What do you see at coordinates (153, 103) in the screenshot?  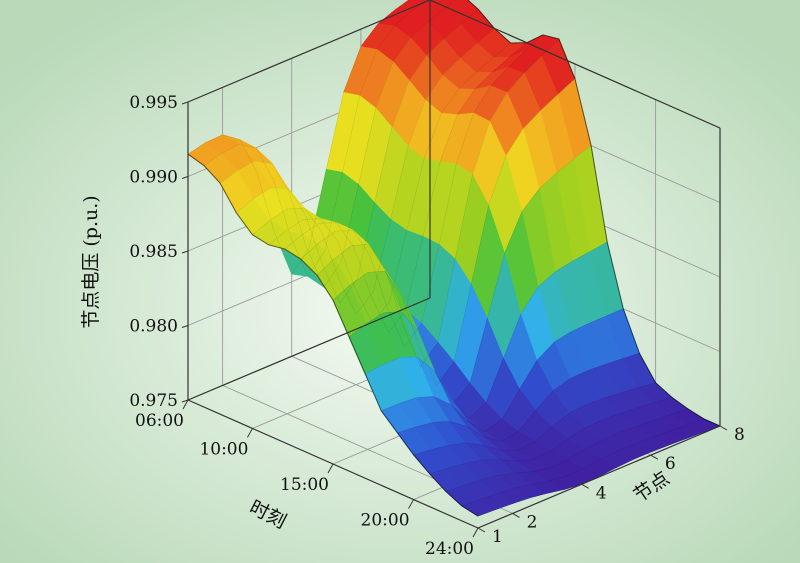 I see `z-tick-label: 0.995` at bounding box center [153, 103].